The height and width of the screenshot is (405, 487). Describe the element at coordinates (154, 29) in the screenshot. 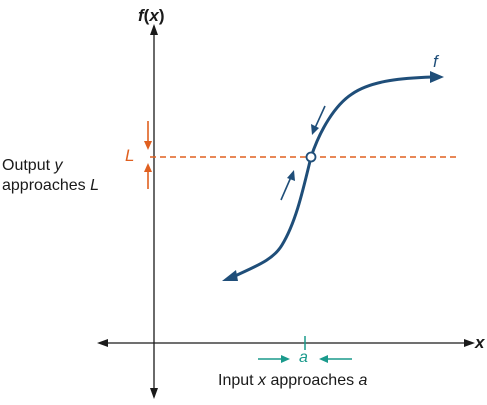

I see `y-axis-top-arrow` at that location.